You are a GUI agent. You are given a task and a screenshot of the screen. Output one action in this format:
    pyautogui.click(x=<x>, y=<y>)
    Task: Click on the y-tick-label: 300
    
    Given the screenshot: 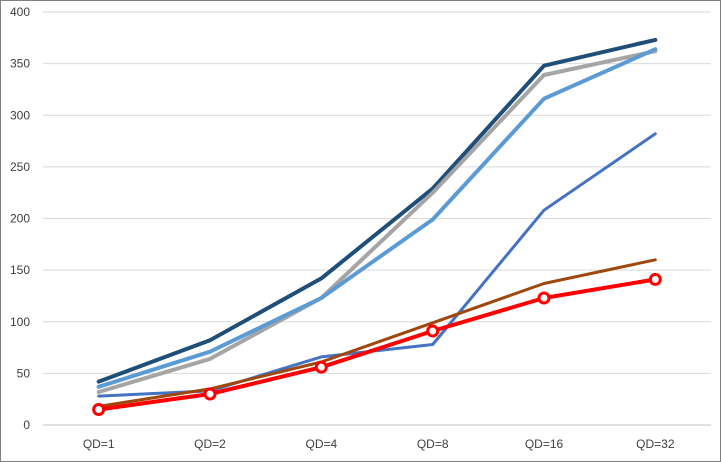 What is the action you would take?
    pyautogui.click(x=20, y=115)
    